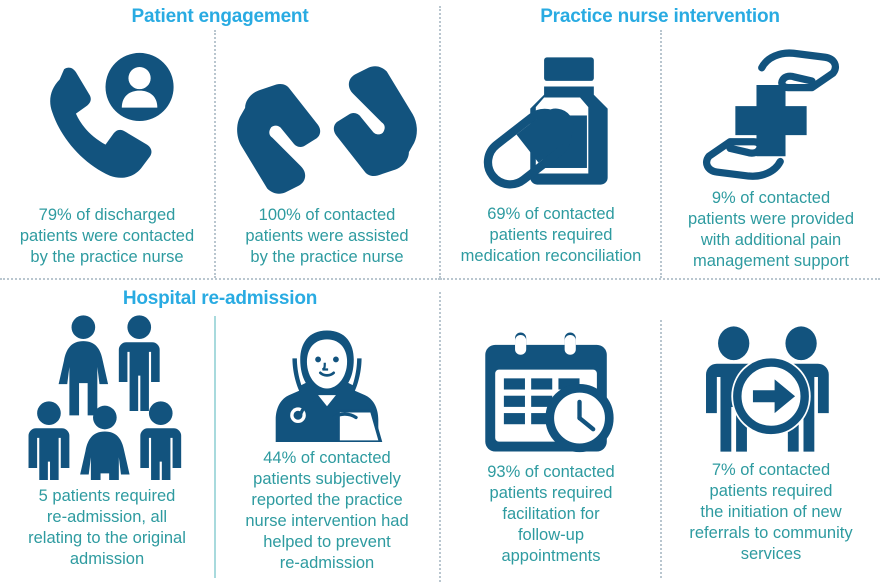 The height and width of the screenshot is (585, 880). What do you see at coordinates (327, 384) in the screenshot?
I see `nurse-icon` at bounding box center [327, 384].